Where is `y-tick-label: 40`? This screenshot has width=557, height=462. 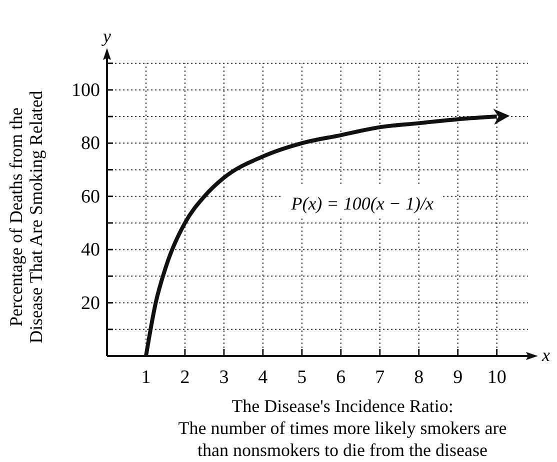
y-tick-label: 40 is located at coordinates (90, 250).